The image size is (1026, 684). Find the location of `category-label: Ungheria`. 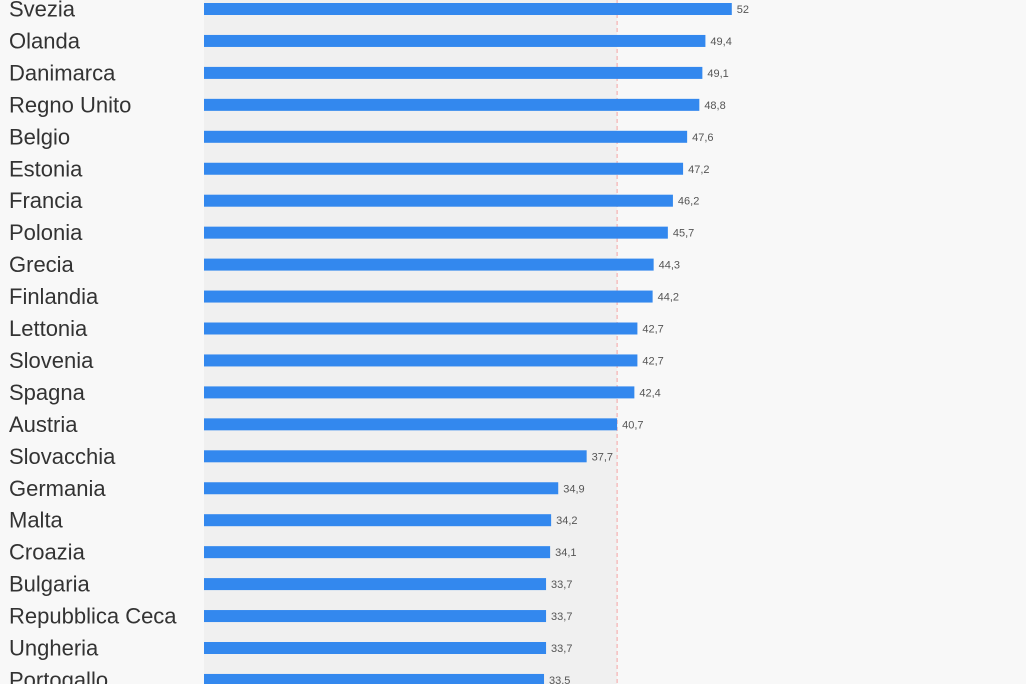

category-label: Ungheria is located at coordinates (54, 648).